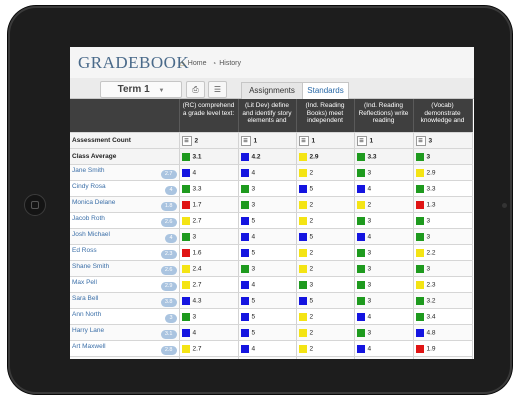 This screenshot has width=520, height=400. What do you see at coordinates (85, 298) in the screenshot?
I see `student-name-link: Sara Bell` at bounding box center [85, 298].